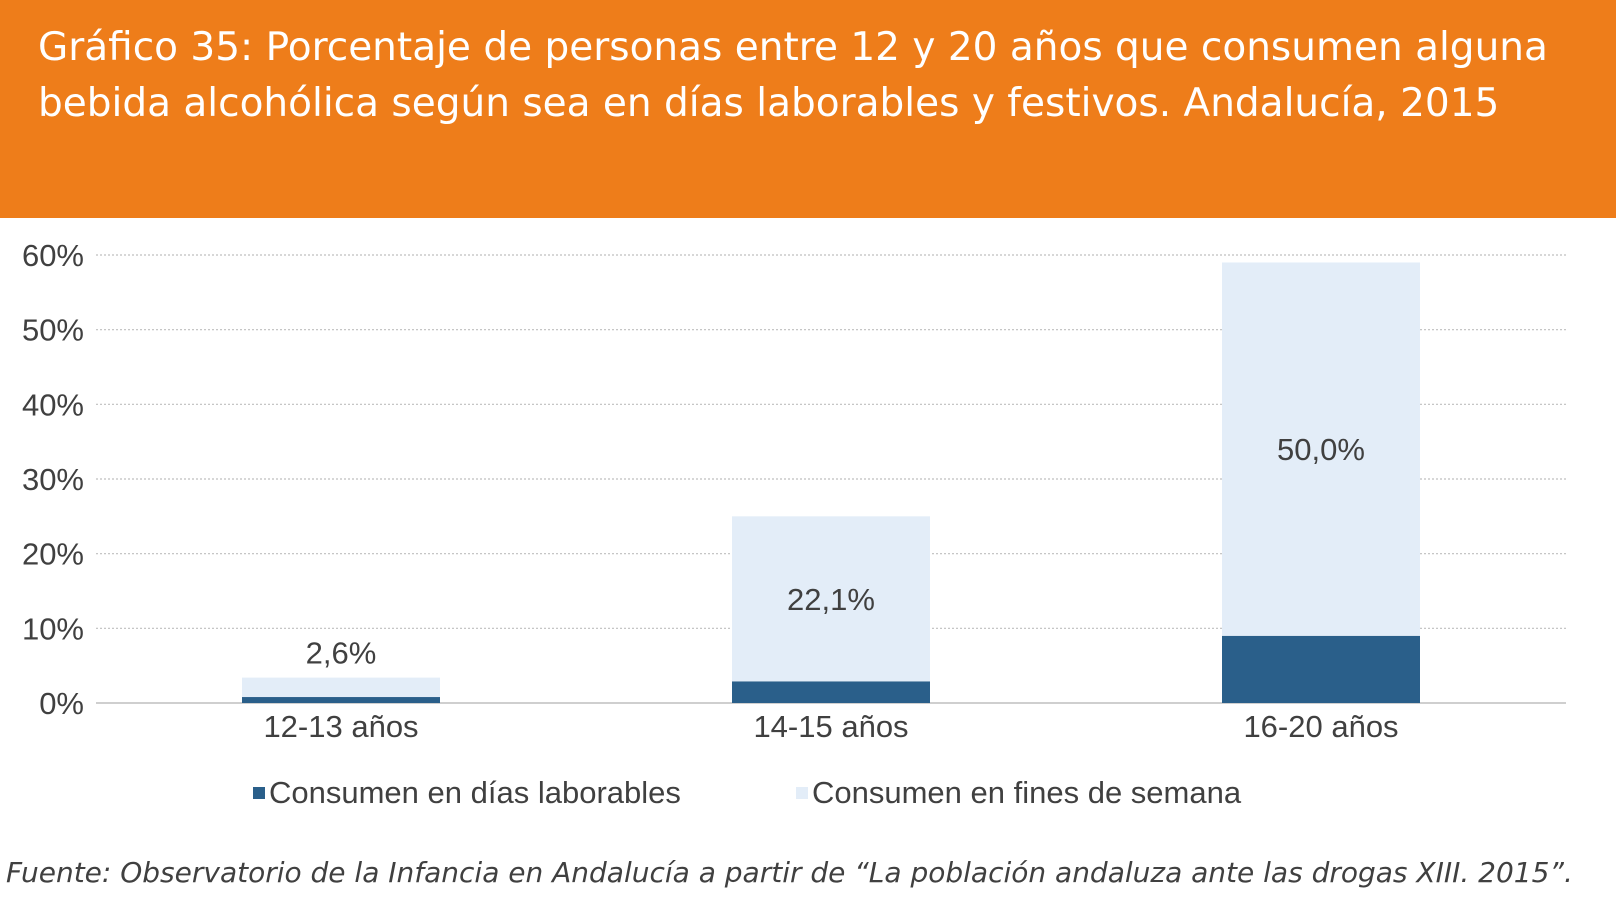  I want to click on legend-swatch-laborables, so click(259, 793).